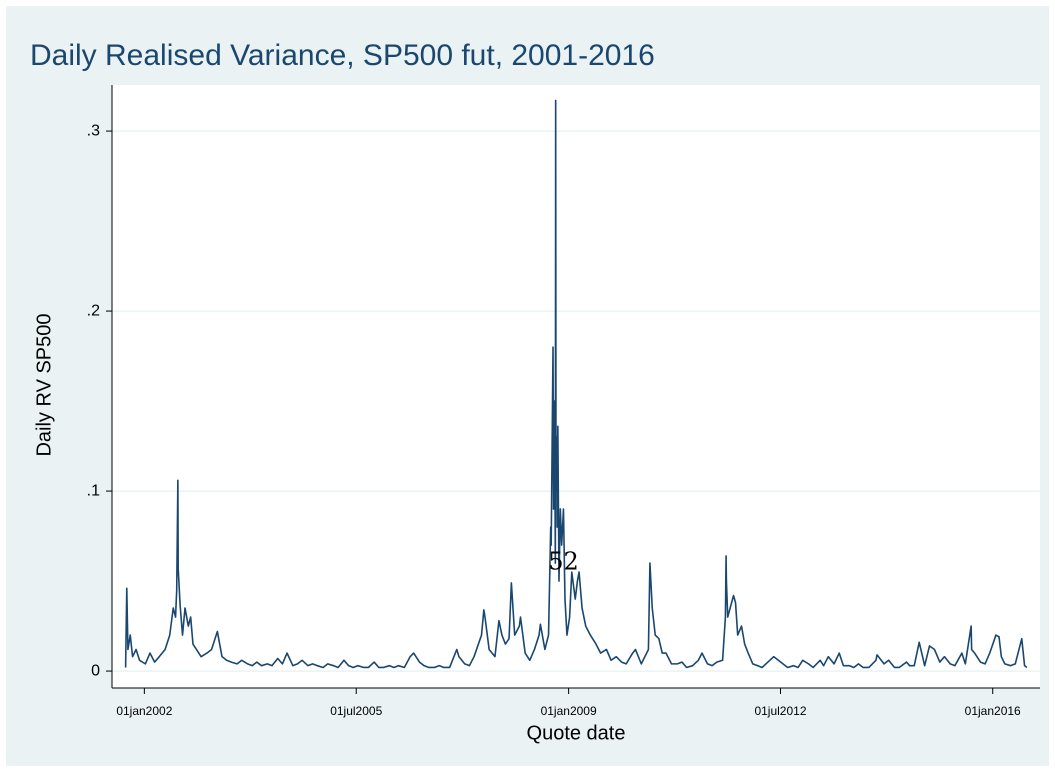 This screenshot has height=772, width=1055. I want to click on x-tick-label: 01jan2016, so click(993, 711).